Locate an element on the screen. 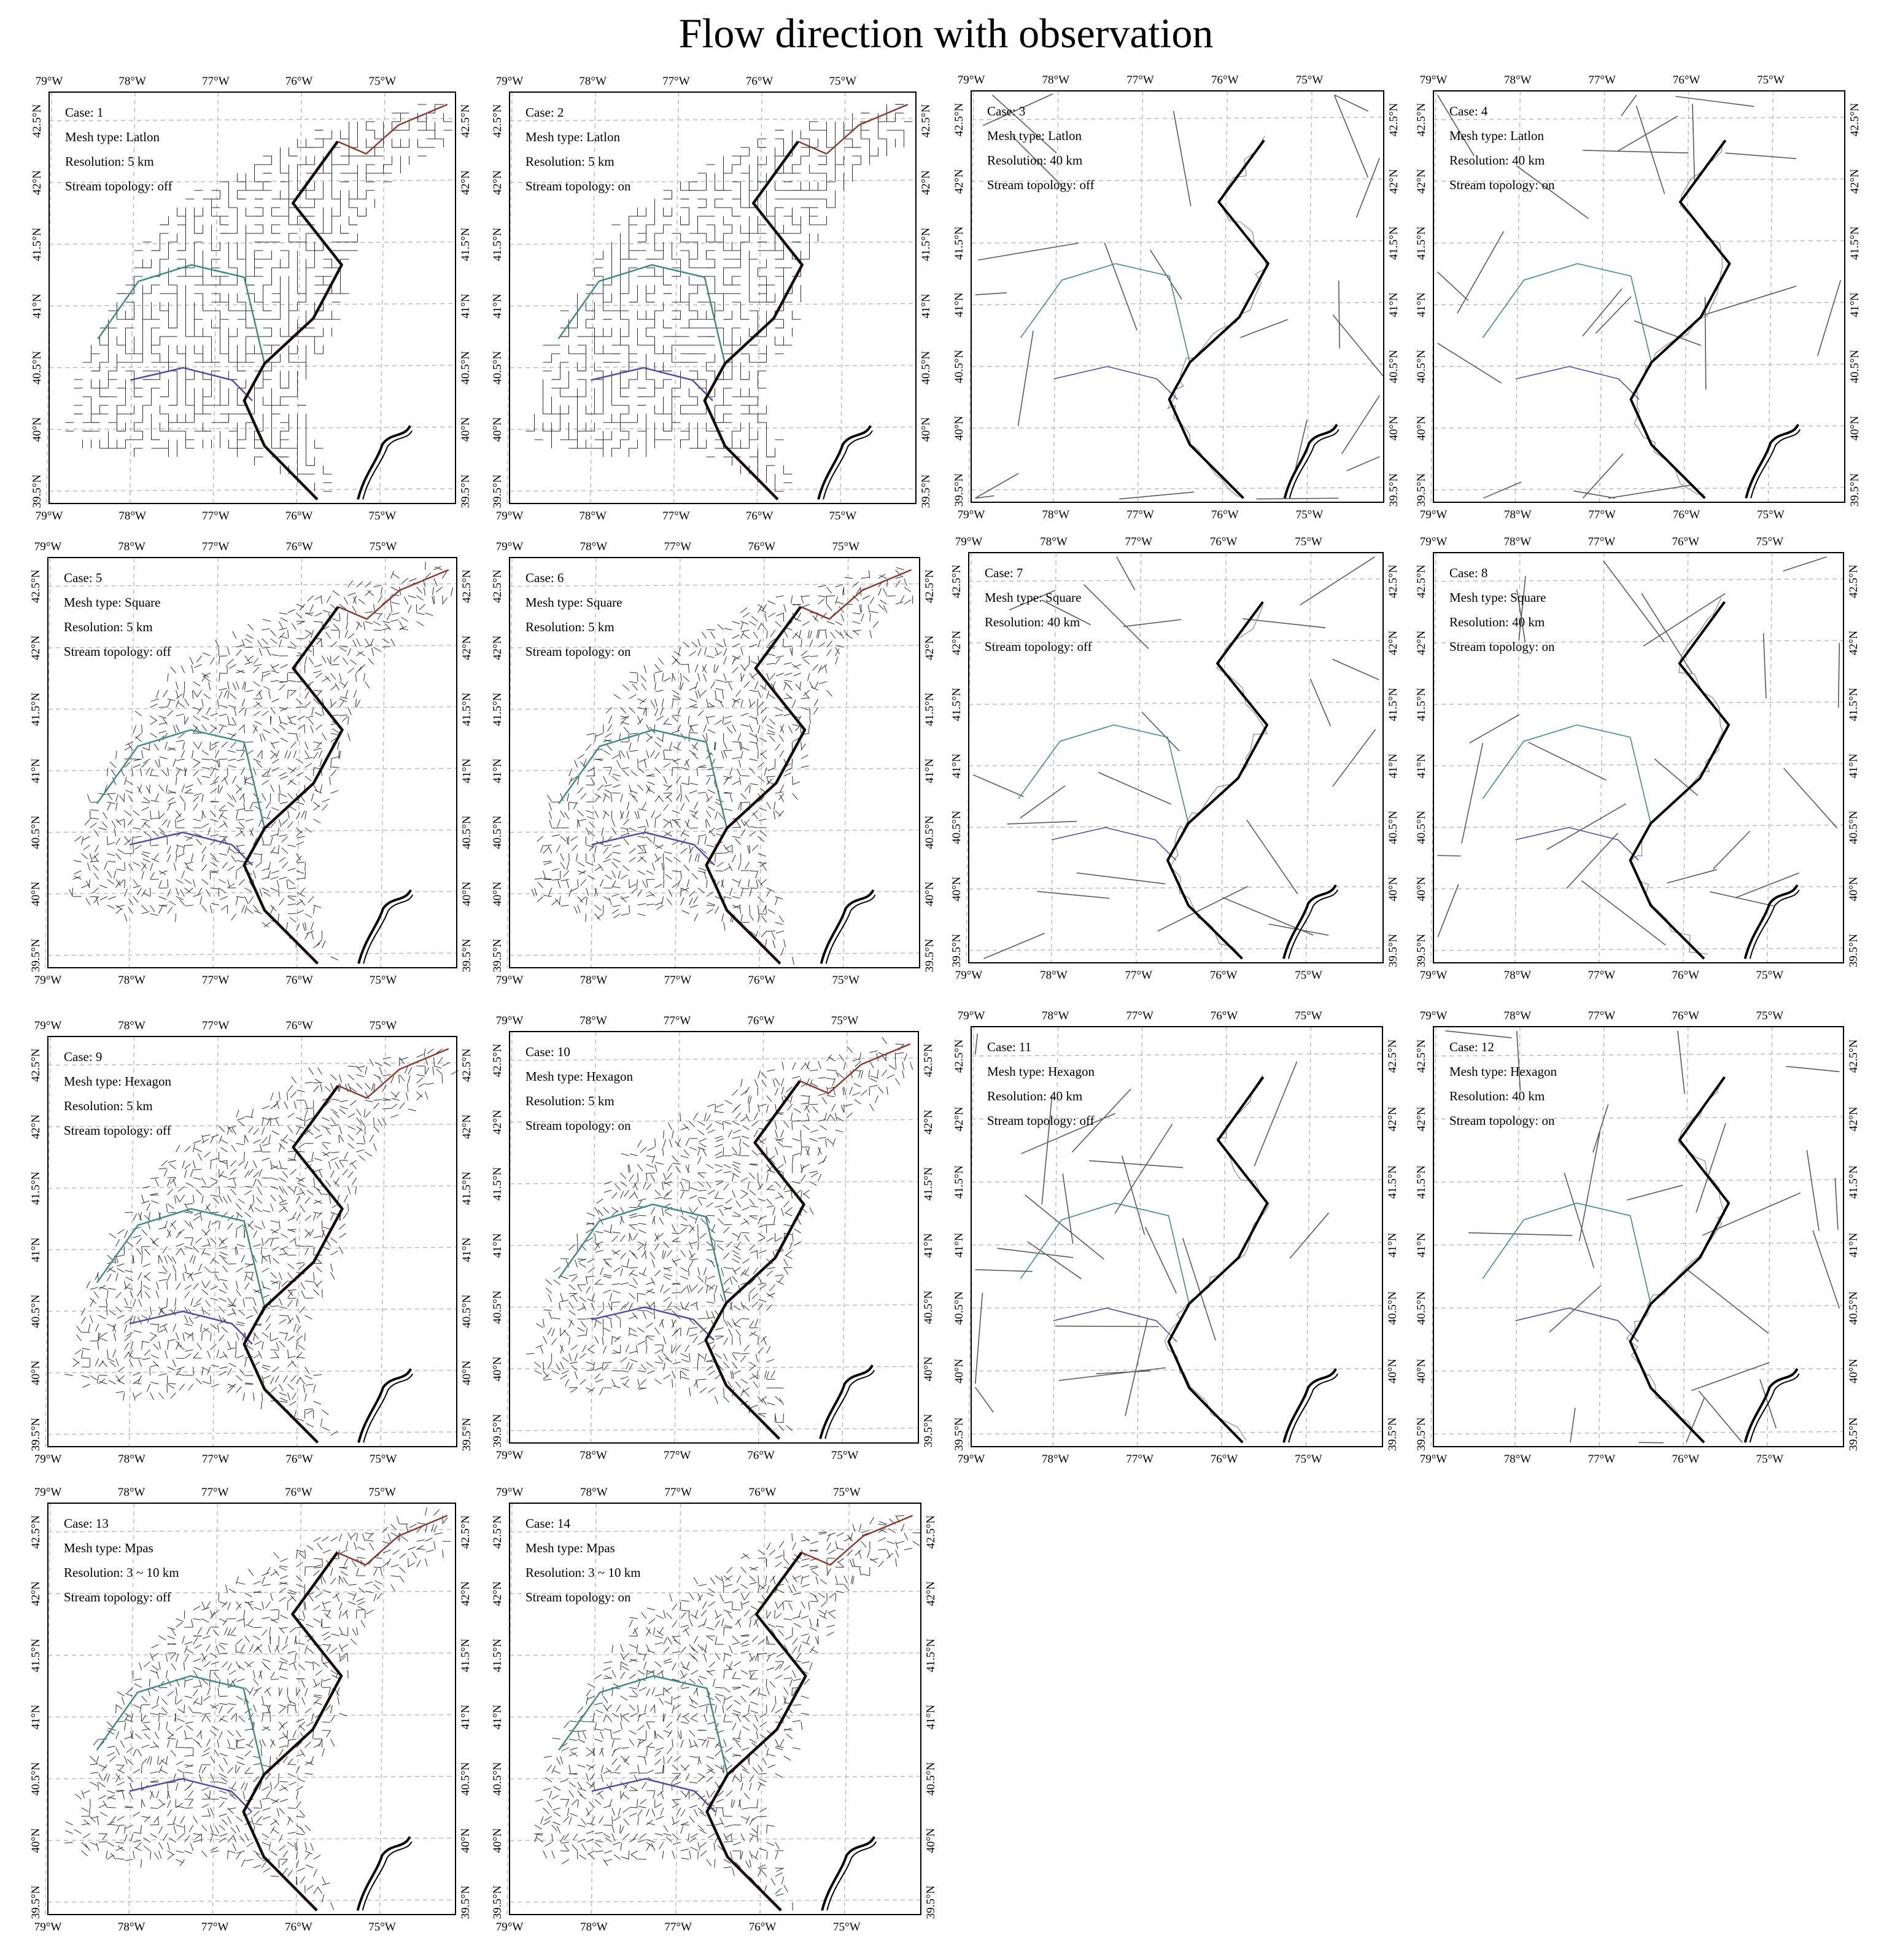 This screenshot has width=1892, height=1960. resolution-label: Resolution: 40 km is located at coordinates (1497, 622).